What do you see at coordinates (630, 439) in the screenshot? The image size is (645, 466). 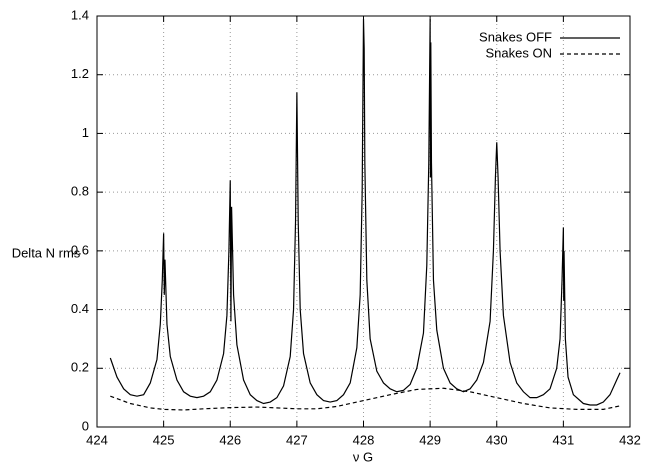 I see `x-tick-label: 432` at bounding box center [630, 439].